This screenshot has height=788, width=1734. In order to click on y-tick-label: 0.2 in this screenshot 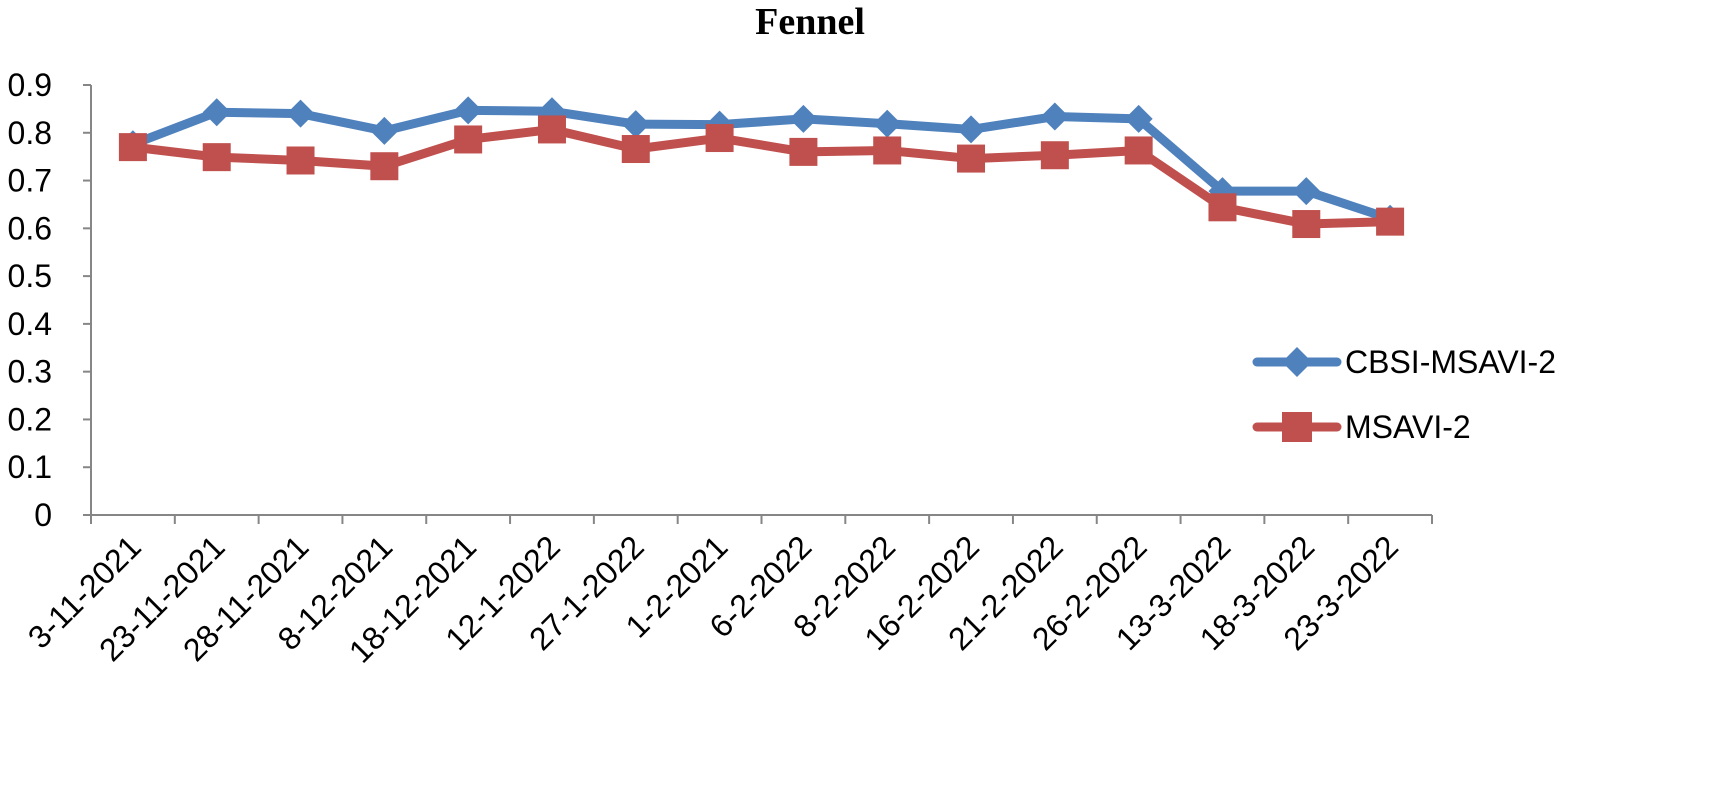, I will do `click(30, 419)`.